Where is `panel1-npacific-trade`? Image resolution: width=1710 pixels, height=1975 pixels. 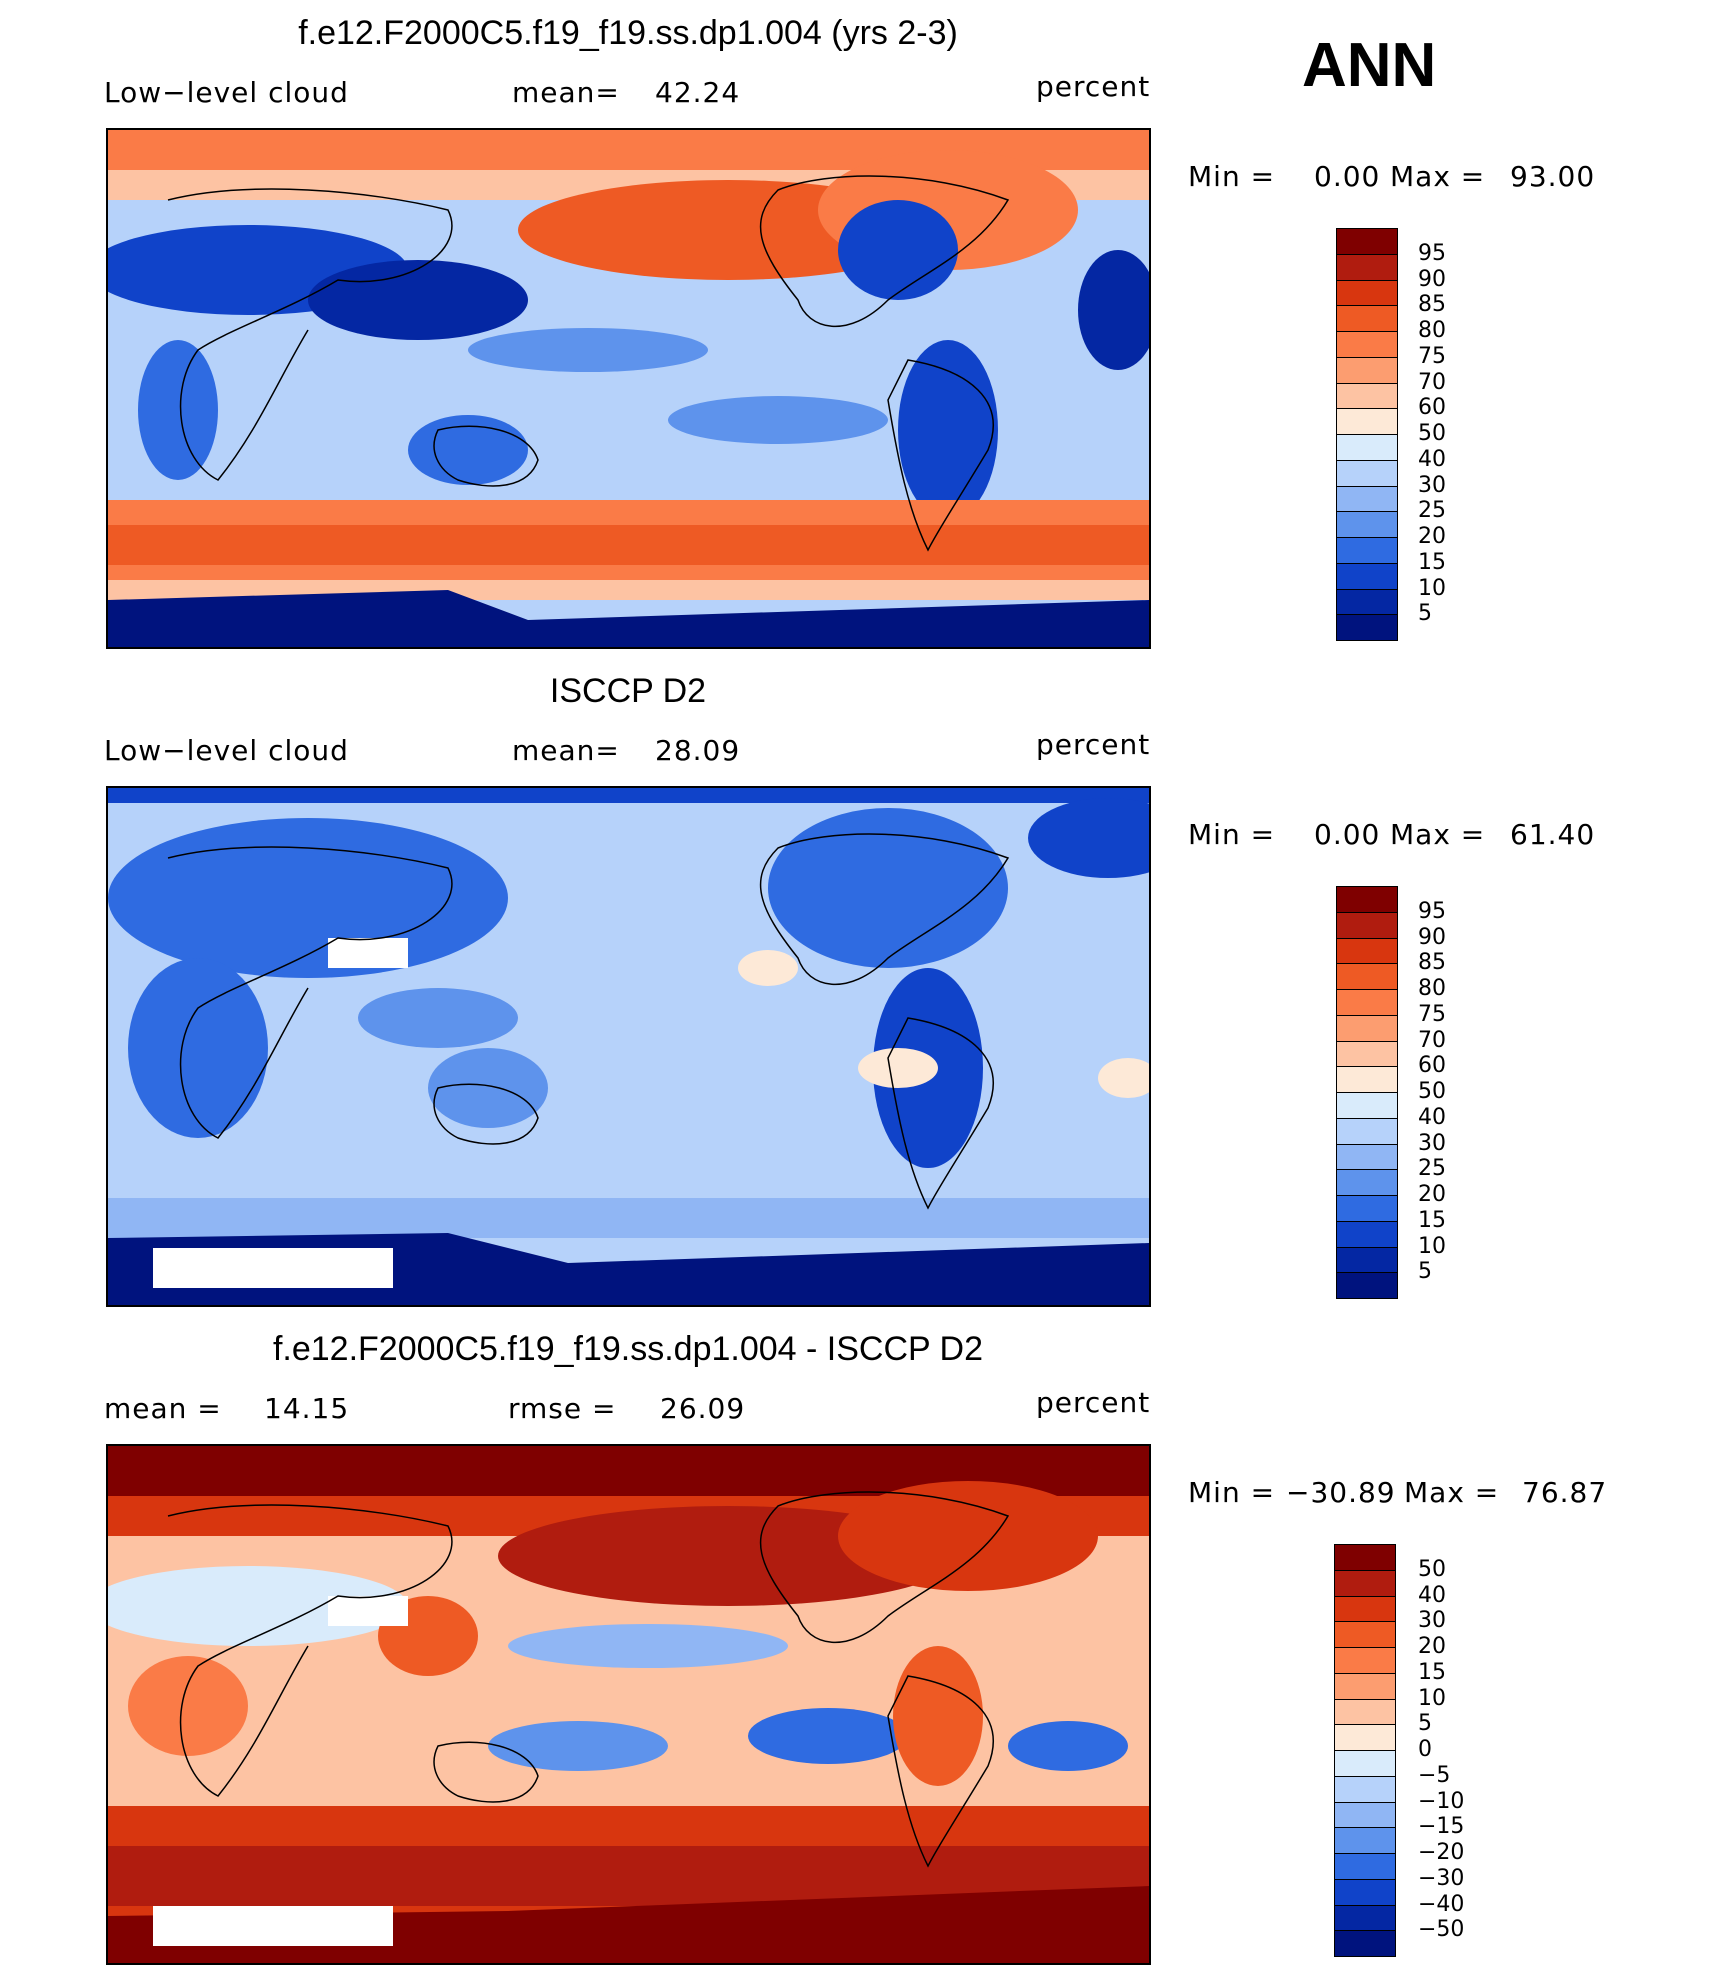 panel1-npacific-trade is located at coordinates (588, 350).